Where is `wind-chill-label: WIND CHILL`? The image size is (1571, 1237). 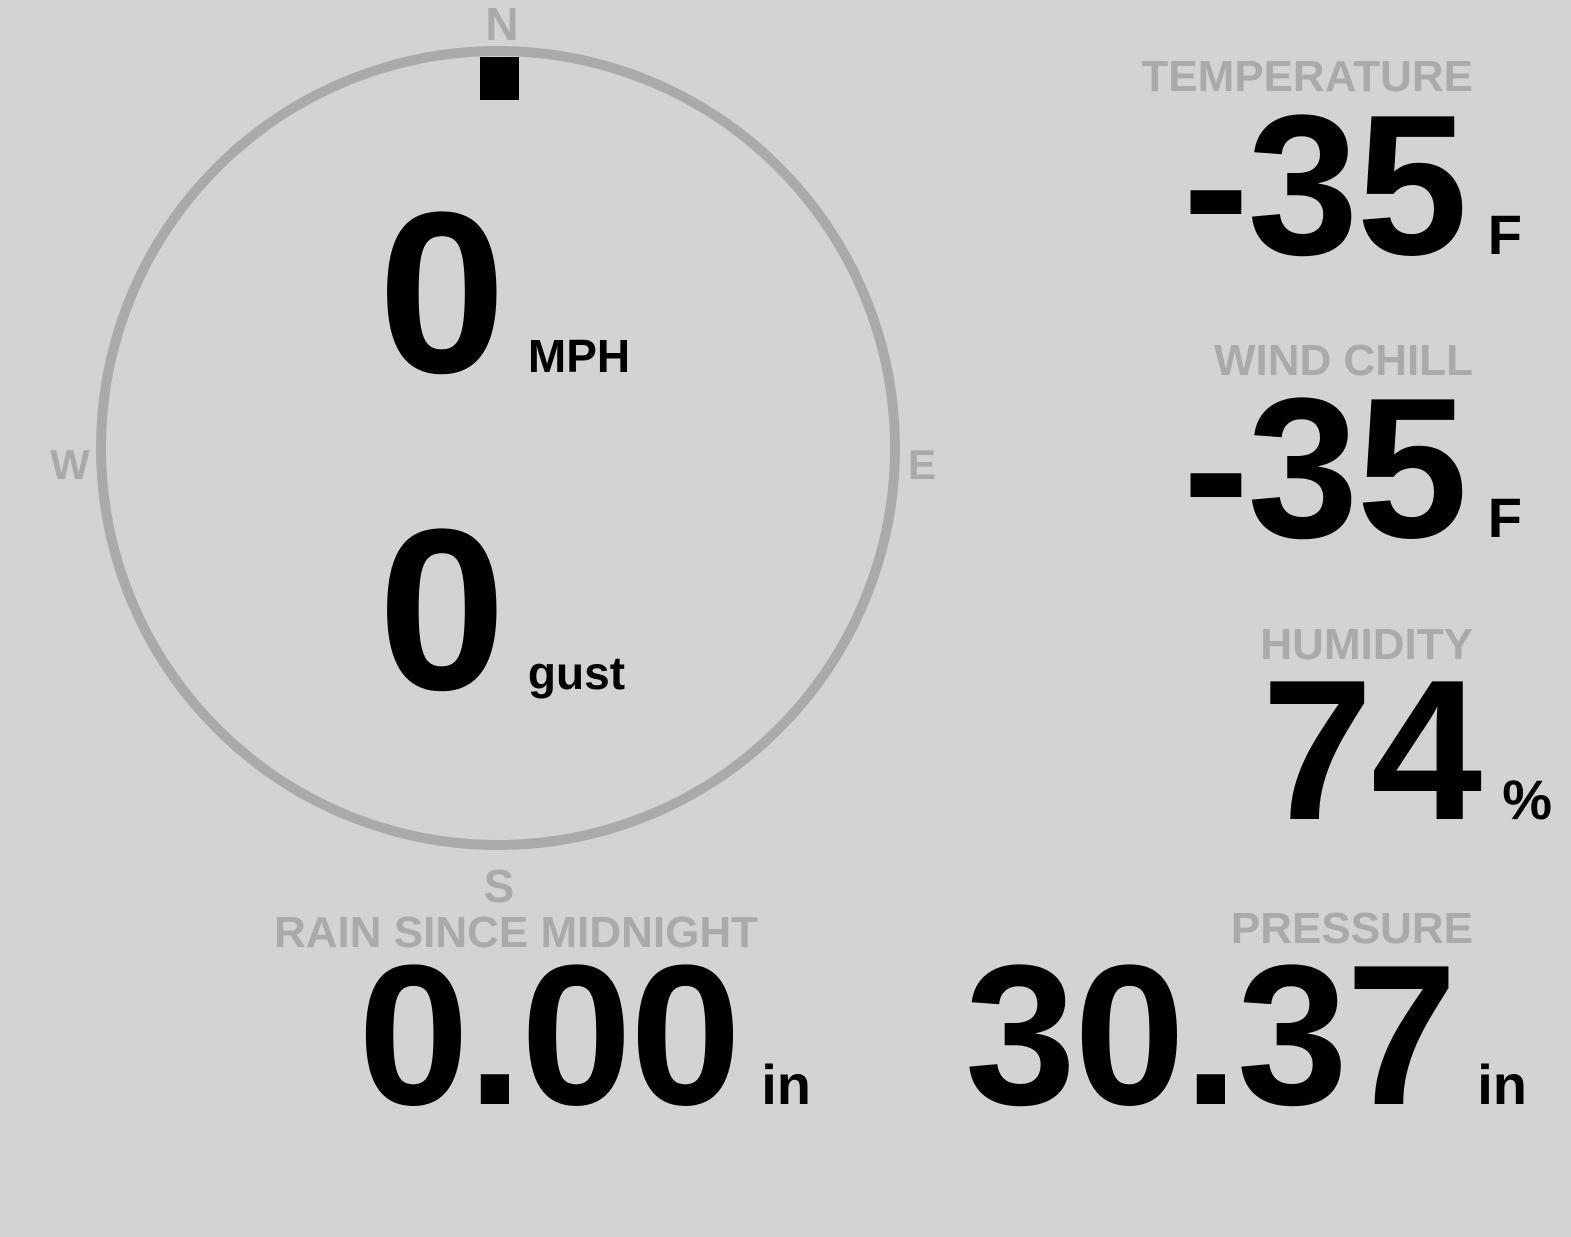
wind-chill-label: WIND CHILL is located at coordinates (1343, 360).